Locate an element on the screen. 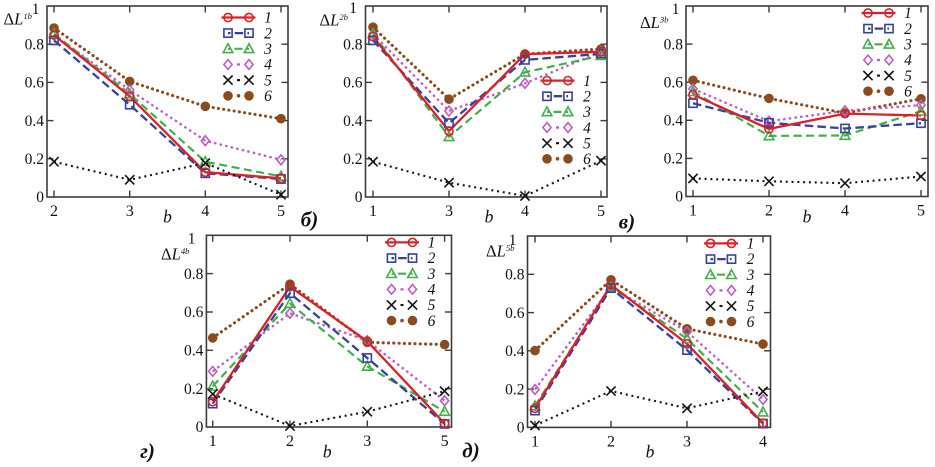  svg-text: г) is located at coordinates (147, 450).